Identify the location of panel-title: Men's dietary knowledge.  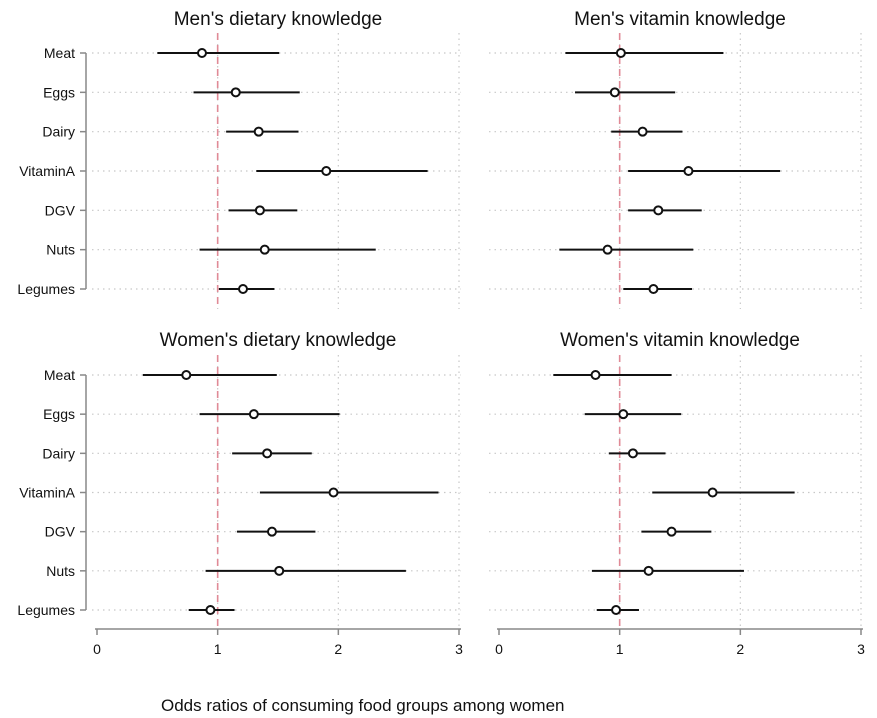
(278, 19).